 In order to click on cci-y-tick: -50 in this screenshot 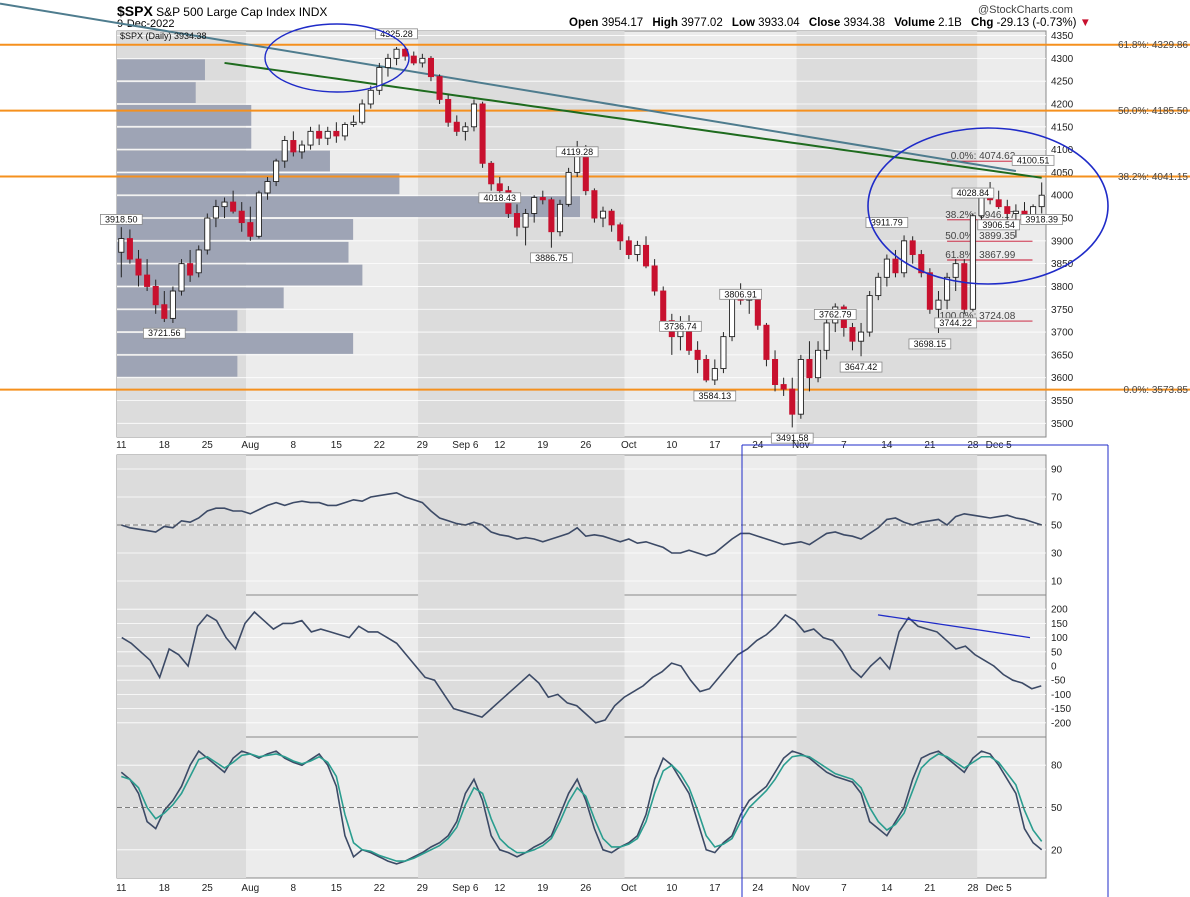, I will do `click(1058, 681)`.